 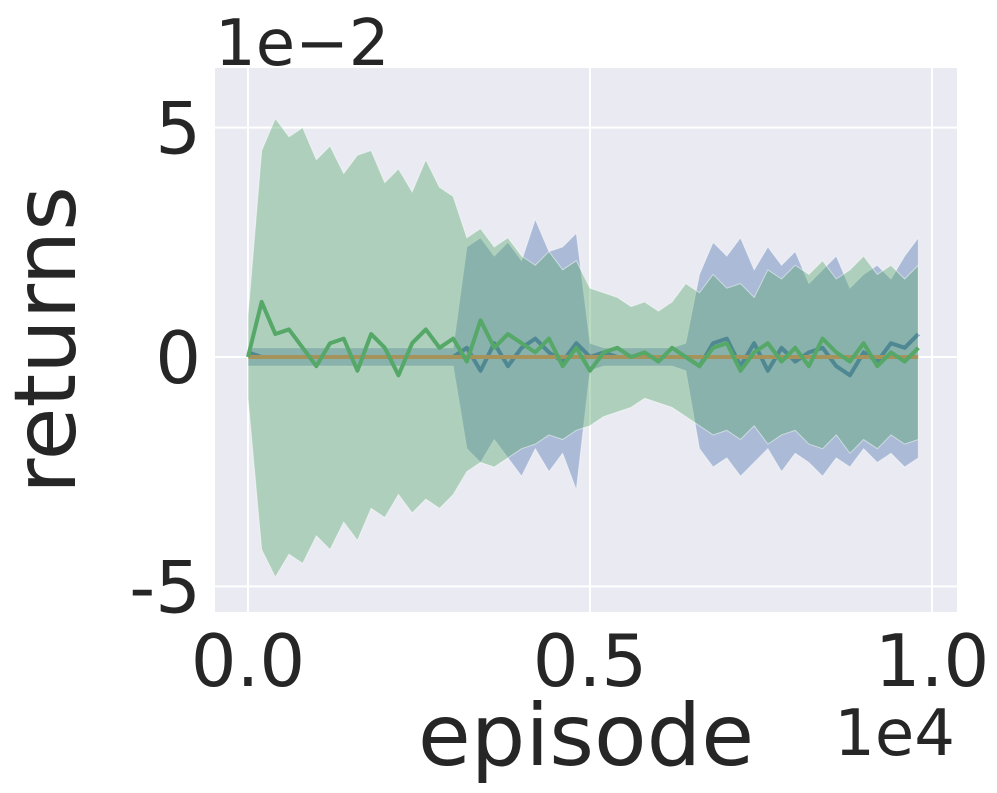 What do you see at coordinates (590, 661) in the screenshot?
I see `x-tick-label: 0.5` at bounding box center [590, 661].